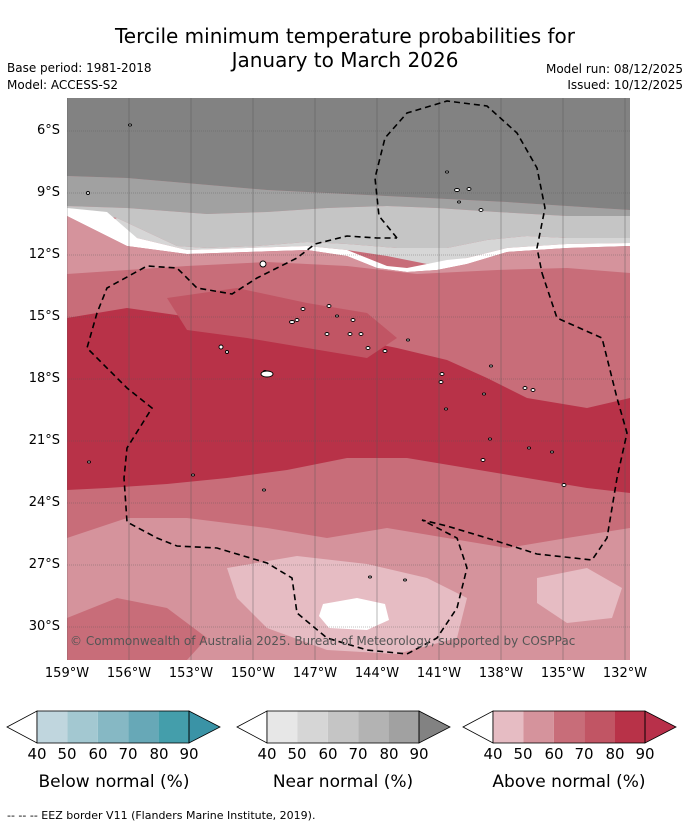 The width and height of the screenshot is (690, 827). What do you see at coordinates (63, 85) in the screenshot?
I see `model-name: Model: ACCESS-S2` at bounding box center [63, 85].